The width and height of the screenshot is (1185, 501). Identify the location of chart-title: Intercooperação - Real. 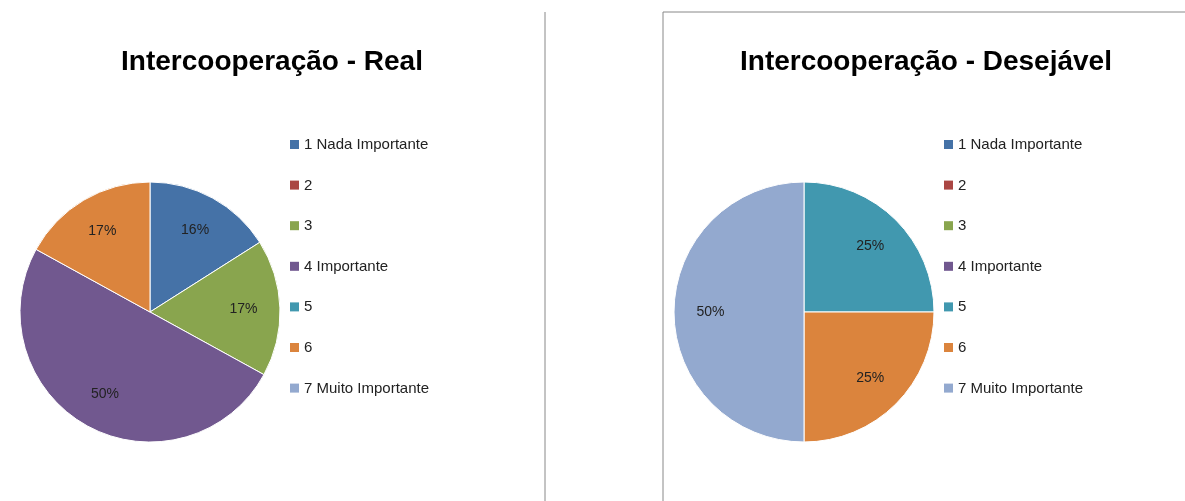
(272, 60).